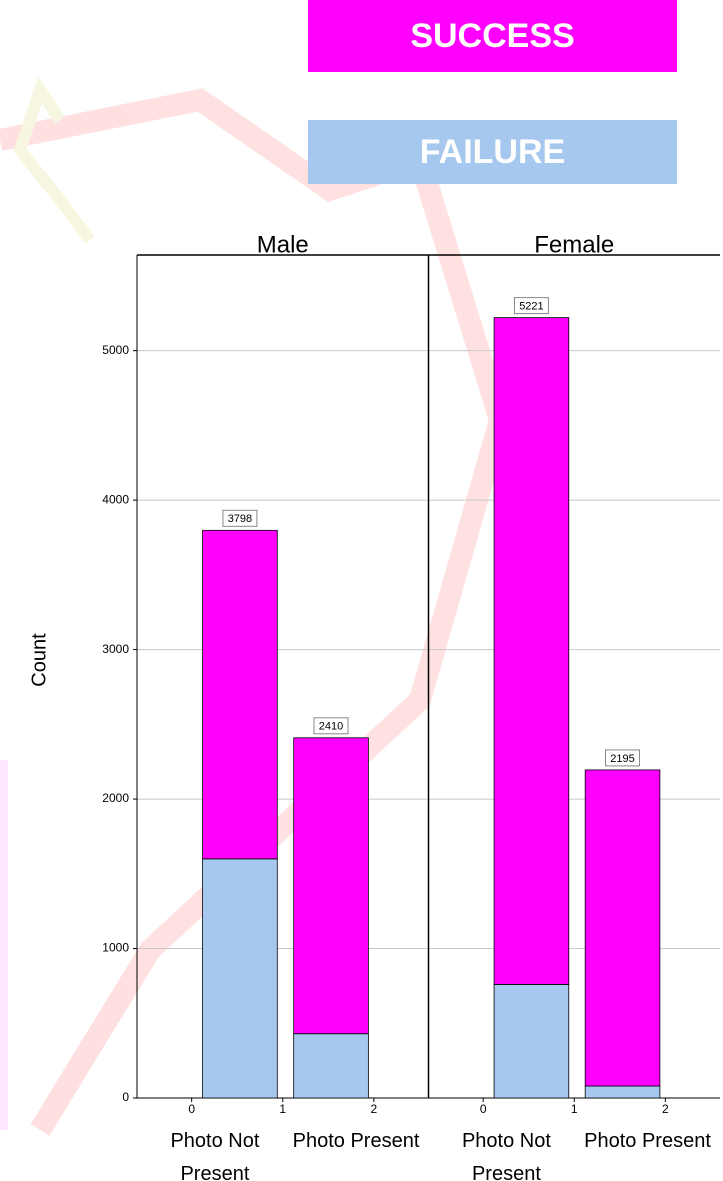 Image resolution: width=723 pixels, height=1181 pixels. Describe the element at coordinates (115, 350) in the screenshot. I see `y-tick-label: 5000` at that location.